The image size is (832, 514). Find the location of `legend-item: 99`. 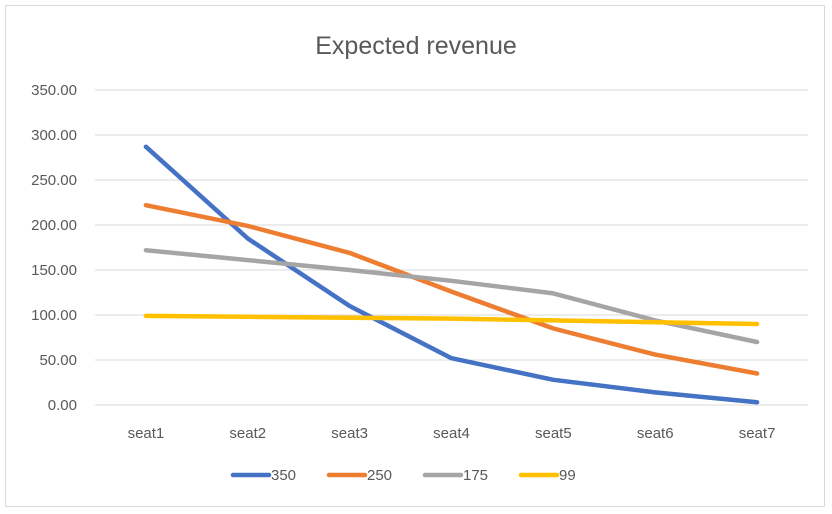

legend-item: 99 is located at coordinates (547, 475).